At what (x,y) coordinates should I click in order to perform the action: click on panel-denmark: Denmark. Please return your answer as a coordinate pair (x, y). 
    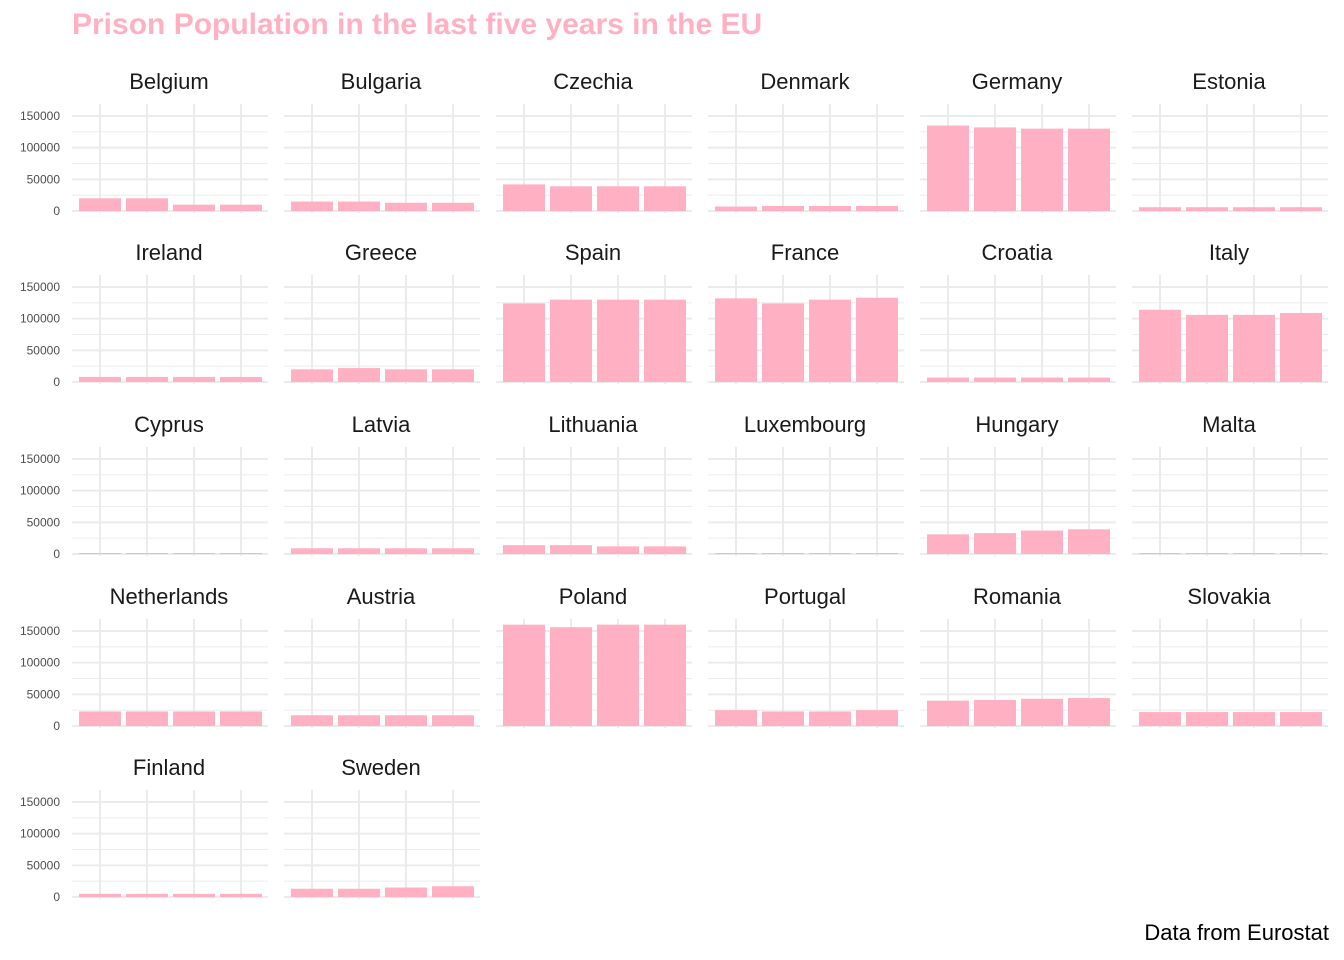
    Looking at the image, I should click on (806, 141).